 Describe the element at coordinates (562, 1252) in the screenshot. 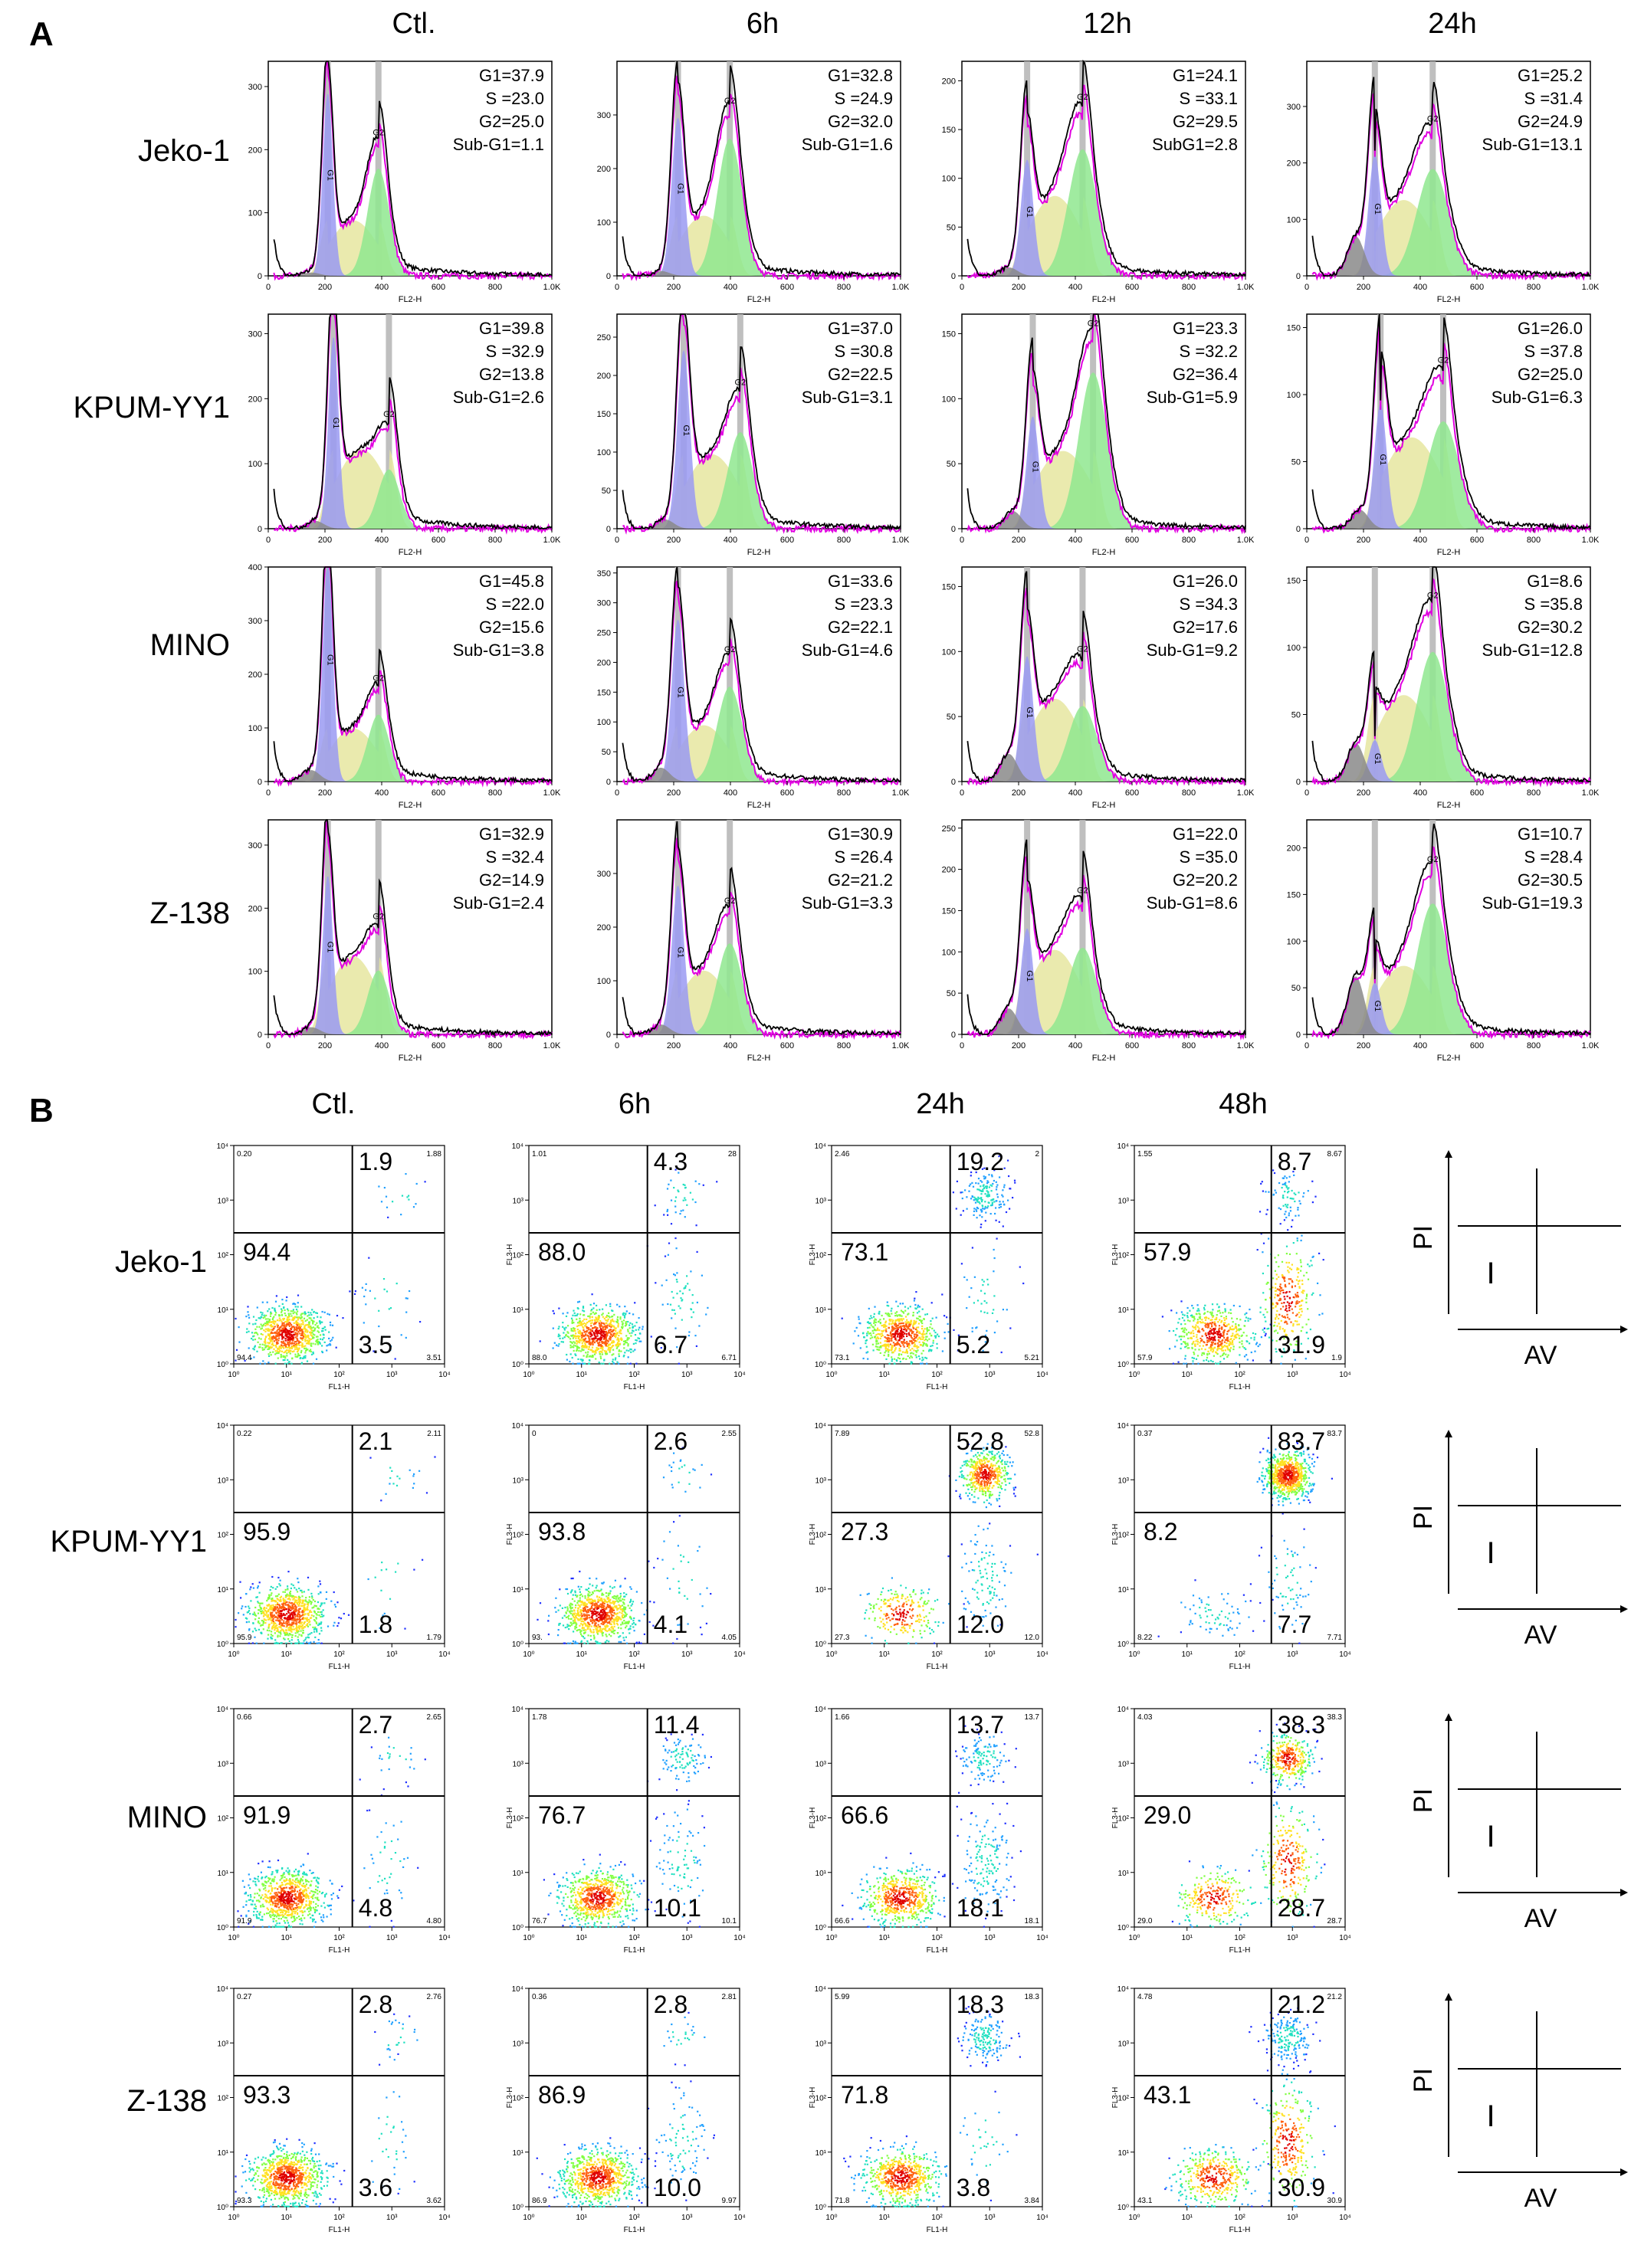

I see `live-cell-percent: 88.0` at that location.